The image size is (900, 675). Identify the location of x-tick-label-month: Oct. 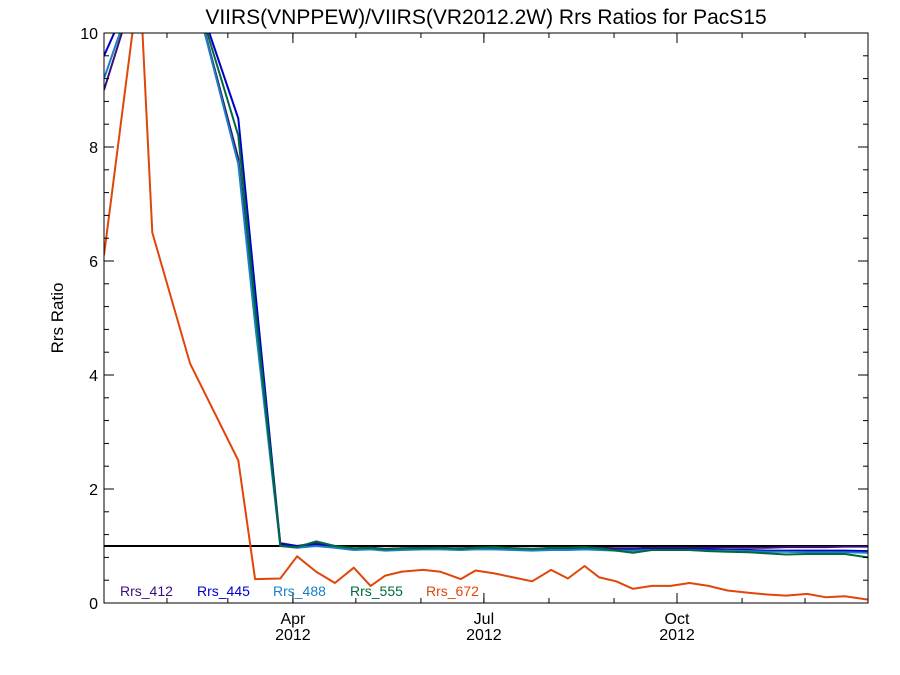
(677, 619).